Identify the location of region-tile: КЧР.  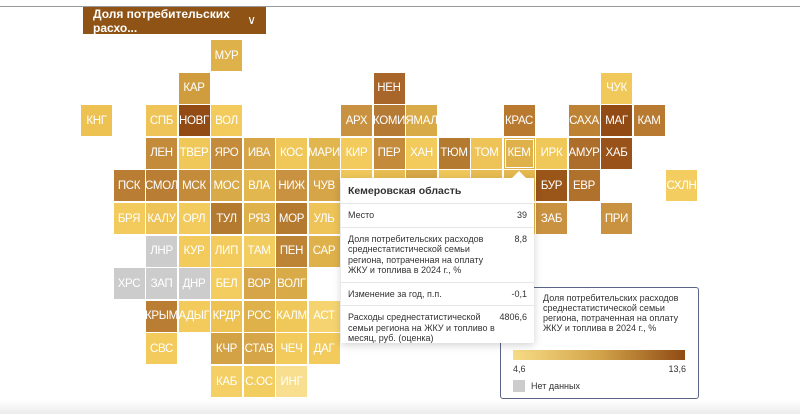
(226, 349).